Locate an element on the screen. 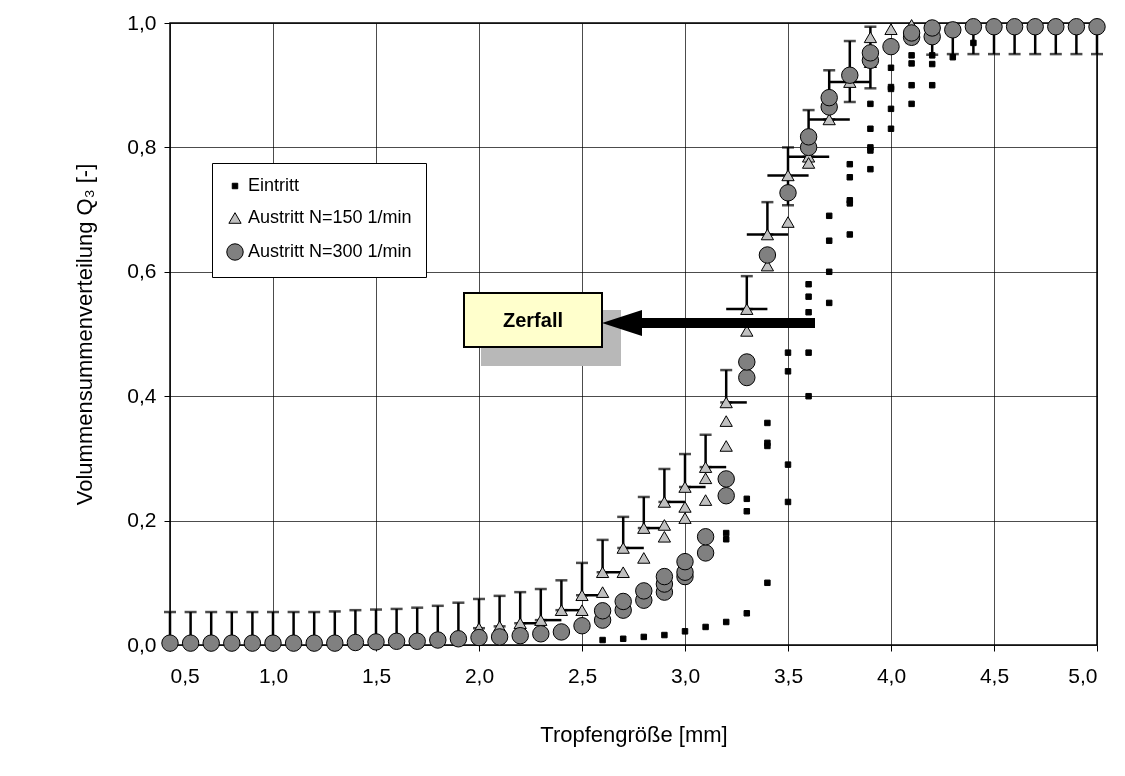 The image size is (1125, 776). x-tick-label: 0,5 is located at coordinates (185, 675).